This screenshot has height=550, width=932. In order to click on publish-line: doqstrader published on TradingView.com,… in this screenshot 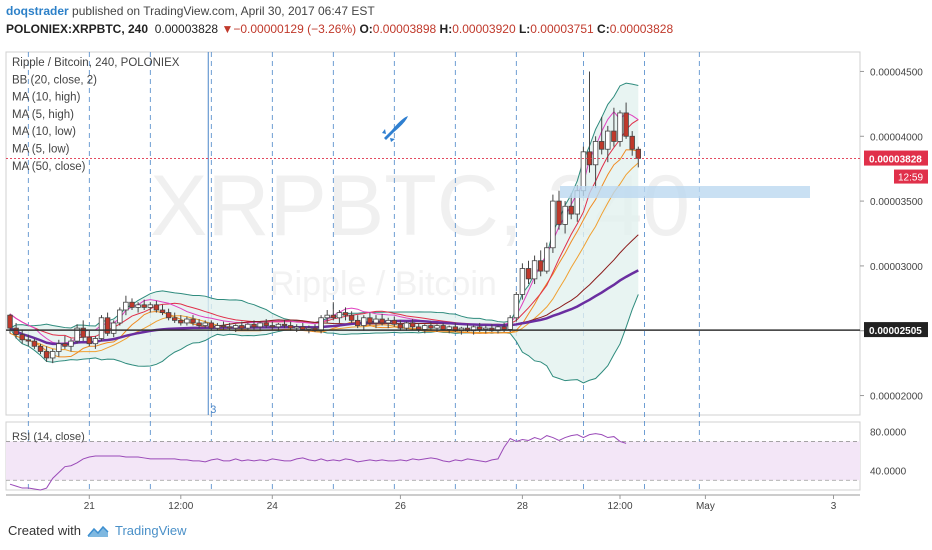, I will do `click(190, 11)`.